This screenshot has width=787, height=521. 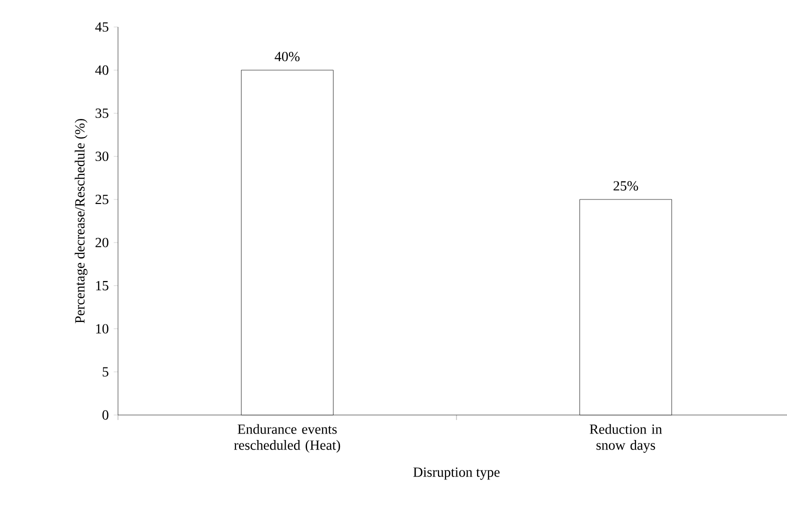 What do you see at coordinates (102, 157) in the screenshot?
I see `y-tick-label: 30` at bounding box center [102, 157].